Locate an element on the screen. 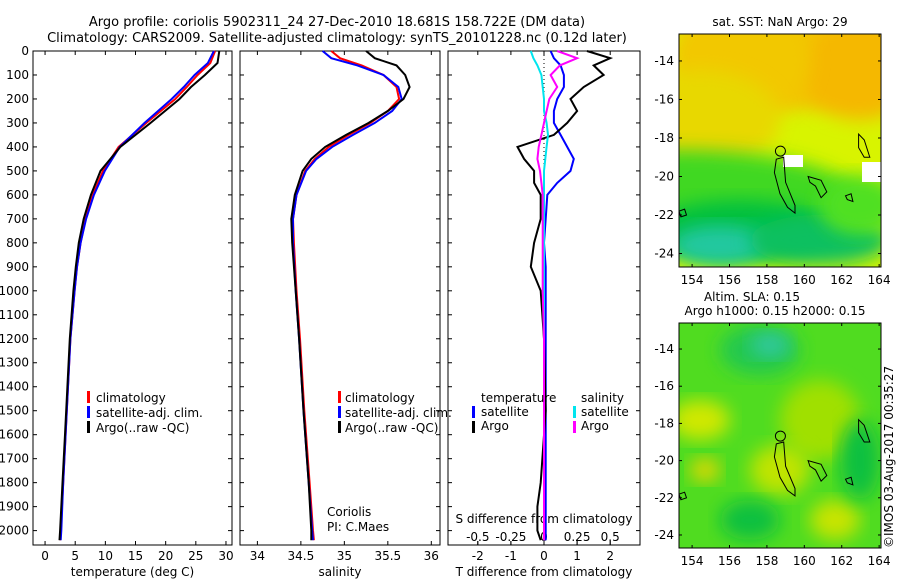 This screenshot has height=584, width=900. y-tick-label: 400 is located at coordinates (17, 147).